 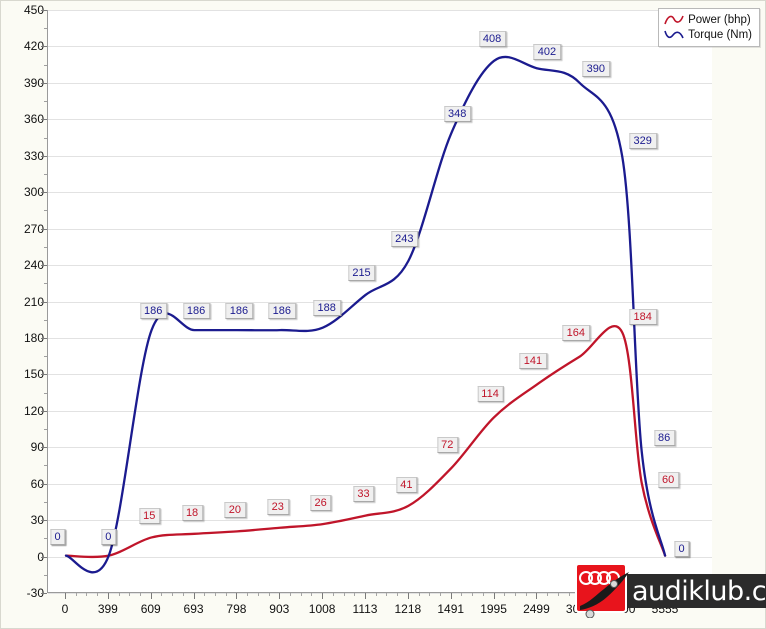 What do you see at coordinates (664, 438) in the screenshot?
I see `torque-data-label: 86` at bounding box center [664, 438].